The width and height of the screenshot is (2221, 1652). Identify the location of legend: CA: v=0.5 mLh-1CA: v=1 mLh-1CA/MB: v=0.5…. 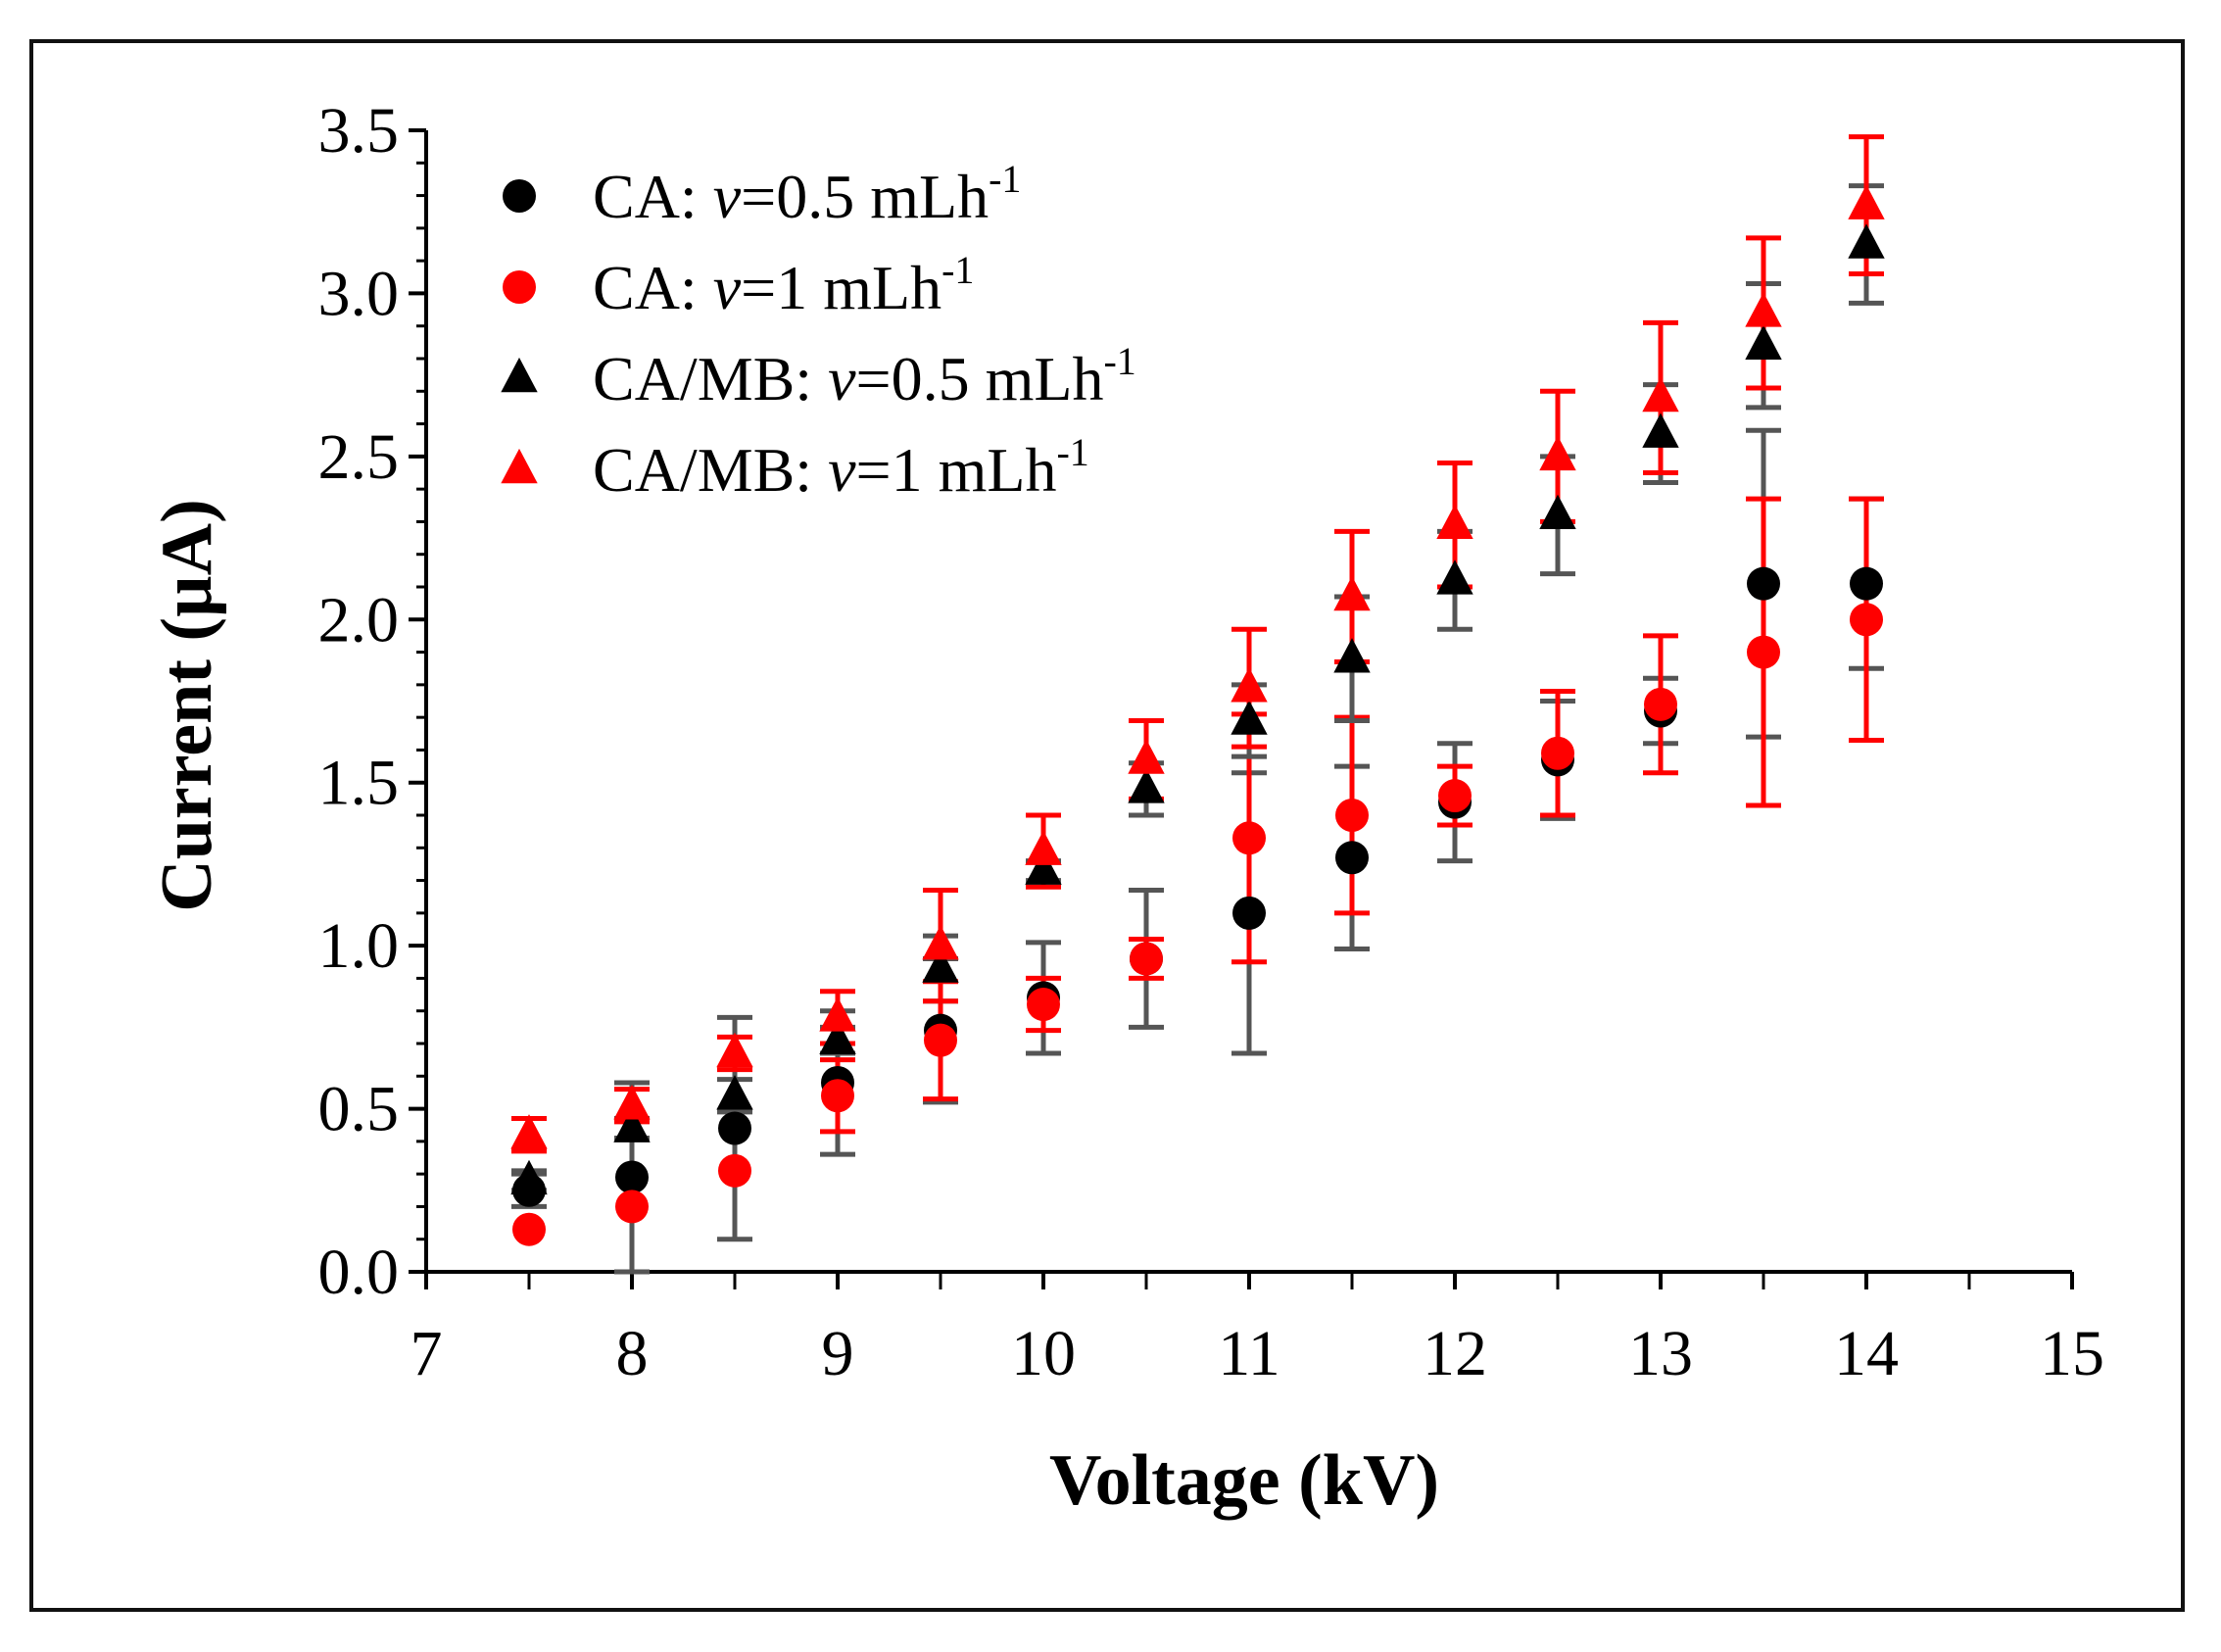
(819, 331).